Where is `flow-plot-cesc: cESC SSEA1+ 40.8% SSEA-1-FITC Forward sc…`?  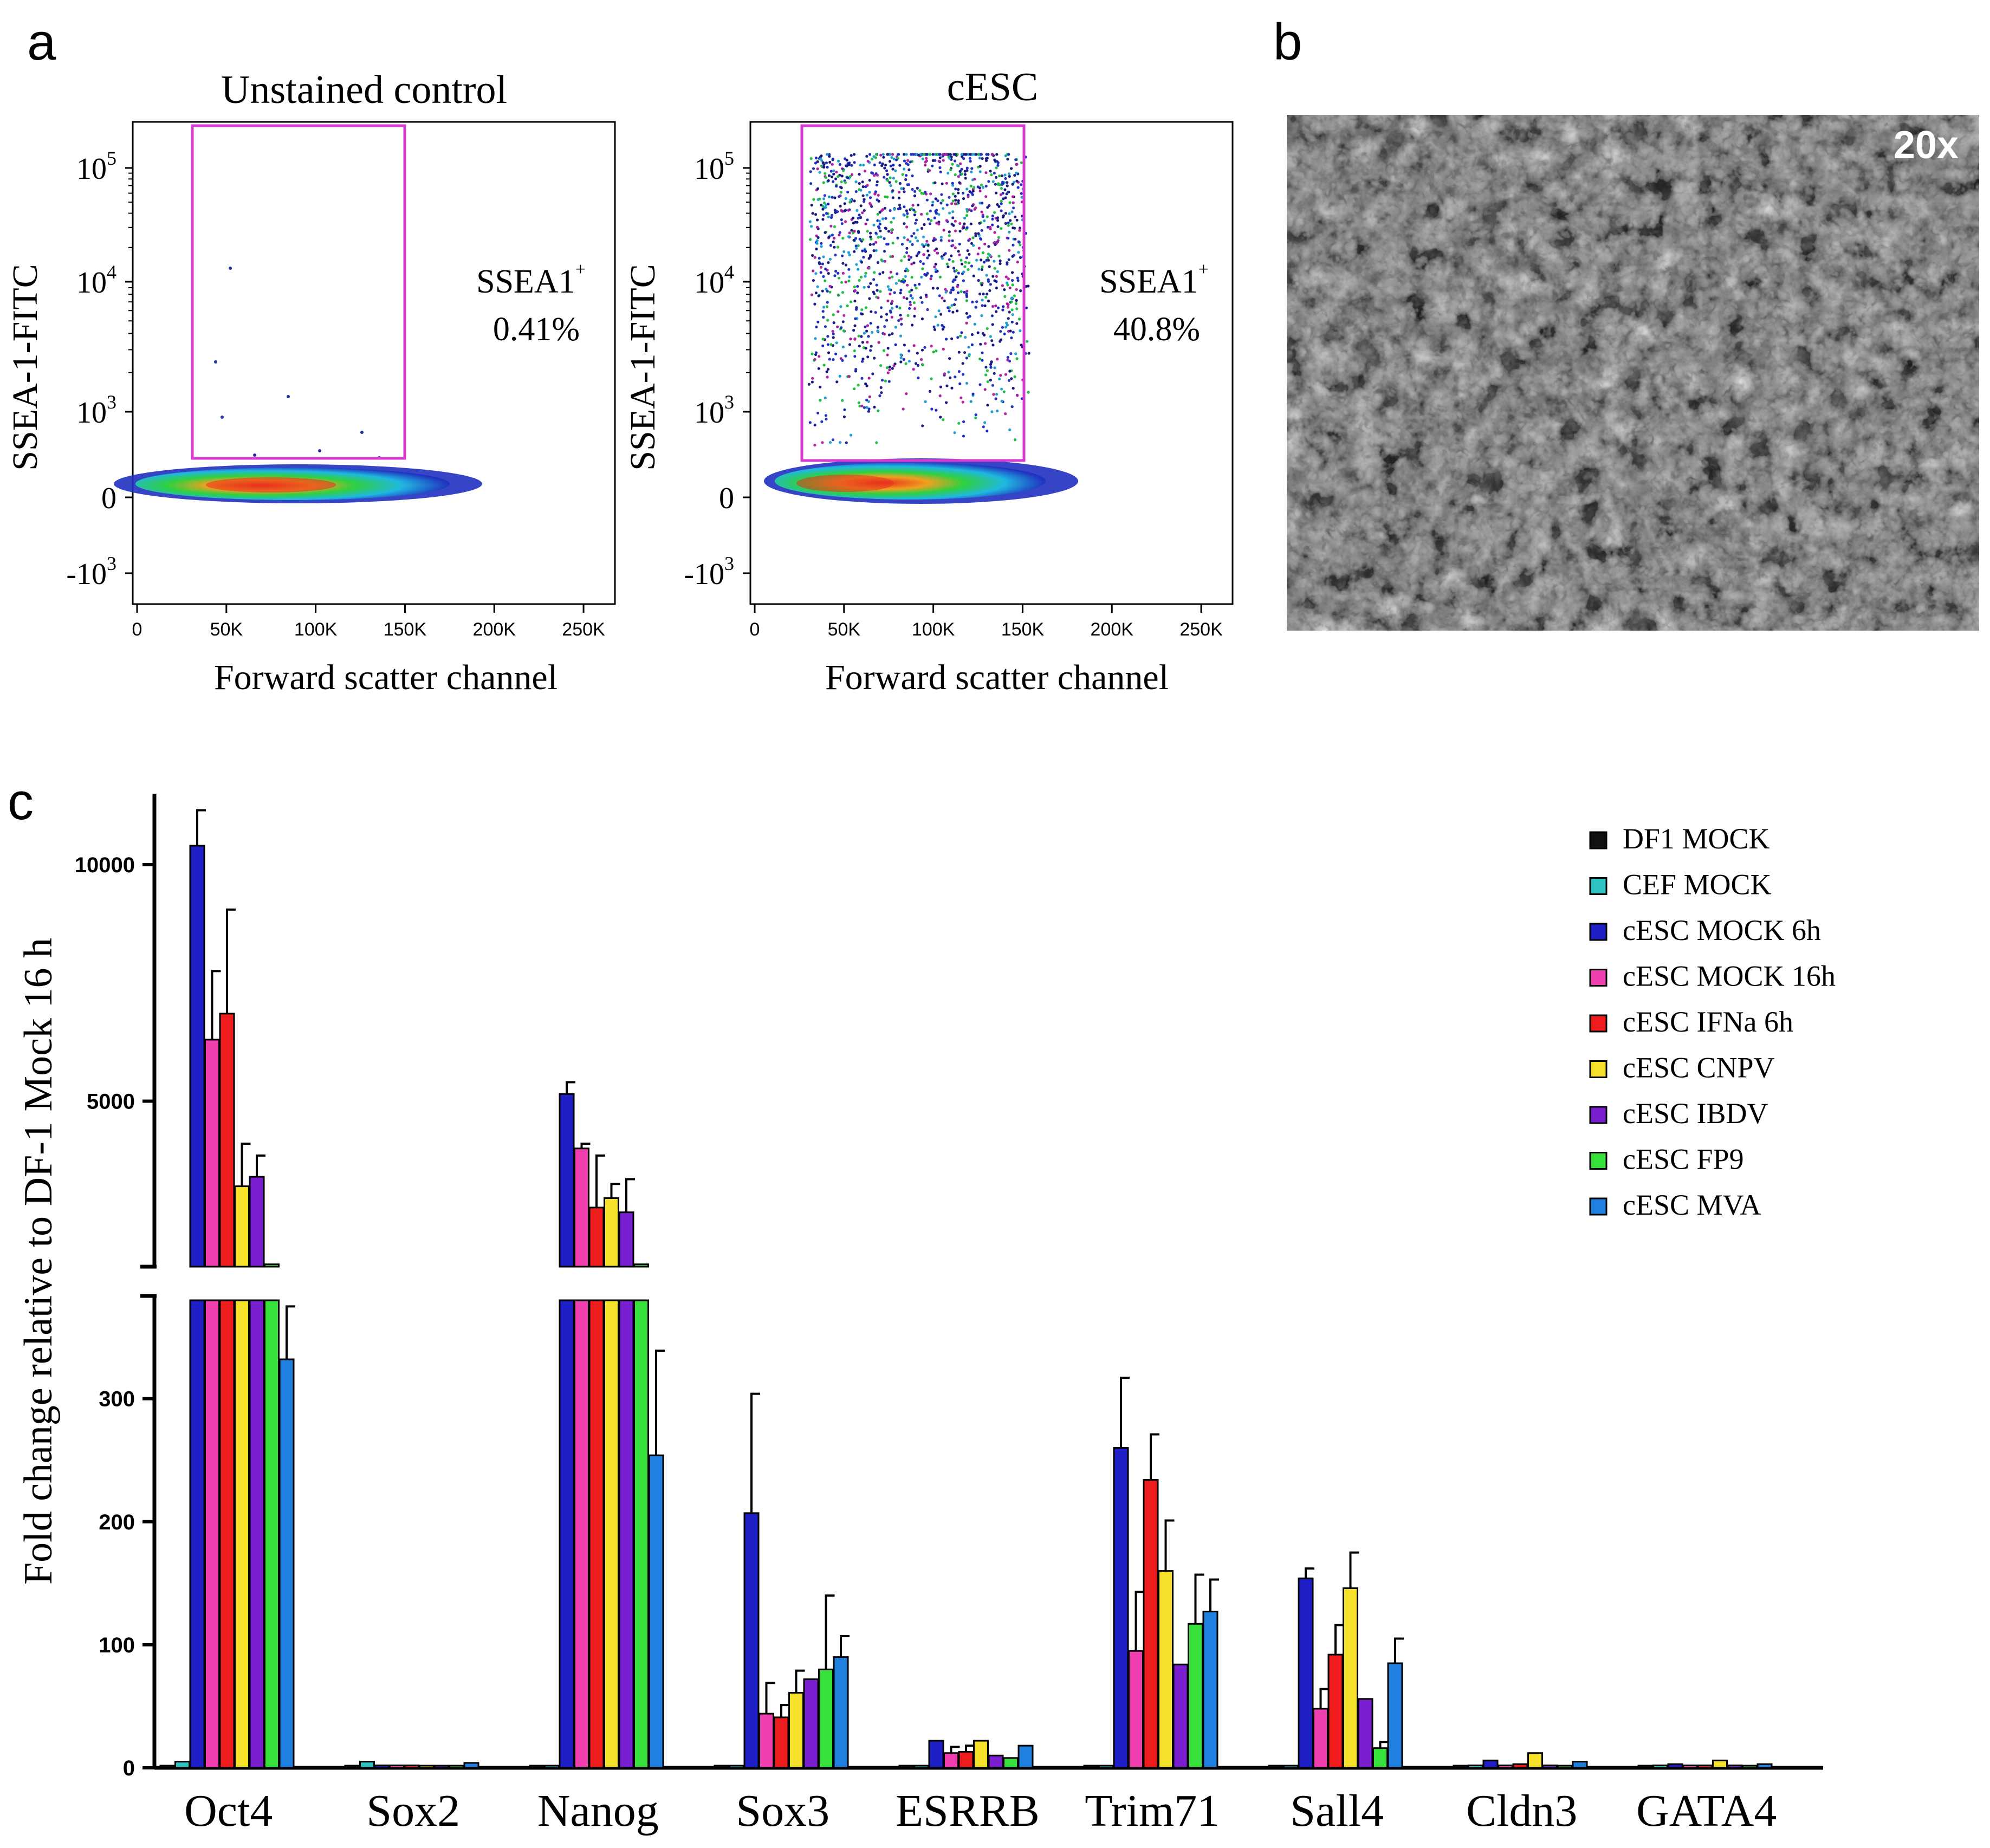 flow-plot-cesc: cESC SSEA1+ 40.8% SSEA-1-FITC Forward sc… is located at coordinates (928, 381).